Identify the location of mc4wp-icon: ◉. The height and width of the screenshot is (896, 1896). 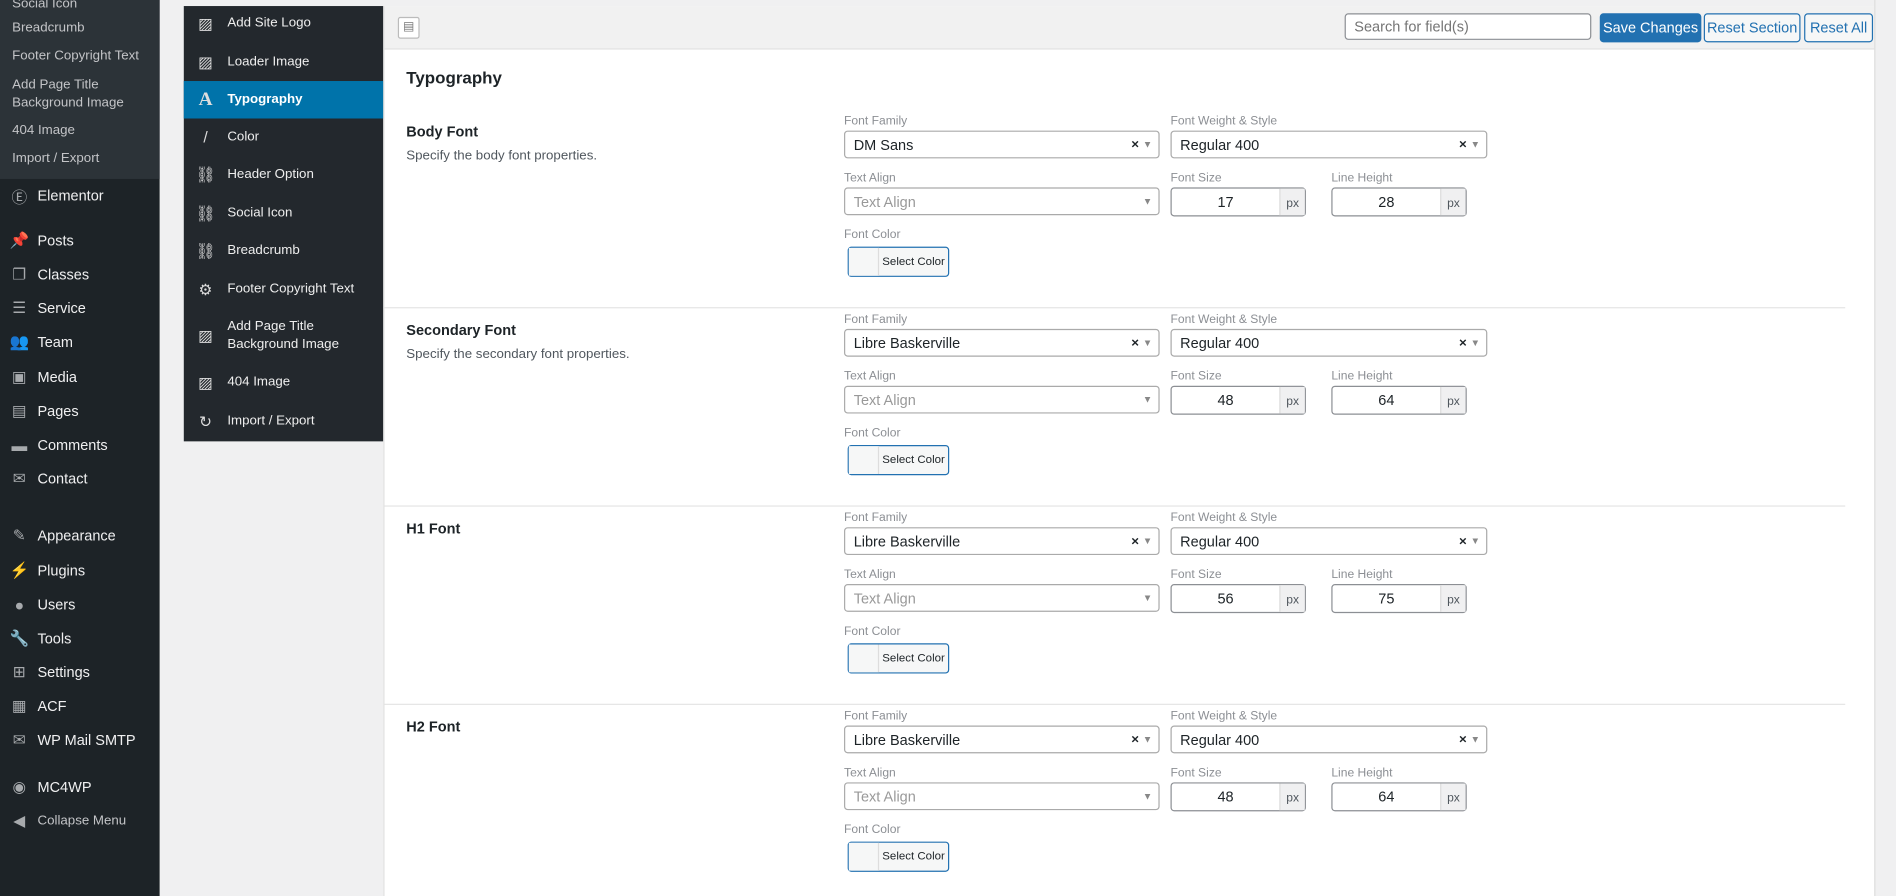
(19, 786).